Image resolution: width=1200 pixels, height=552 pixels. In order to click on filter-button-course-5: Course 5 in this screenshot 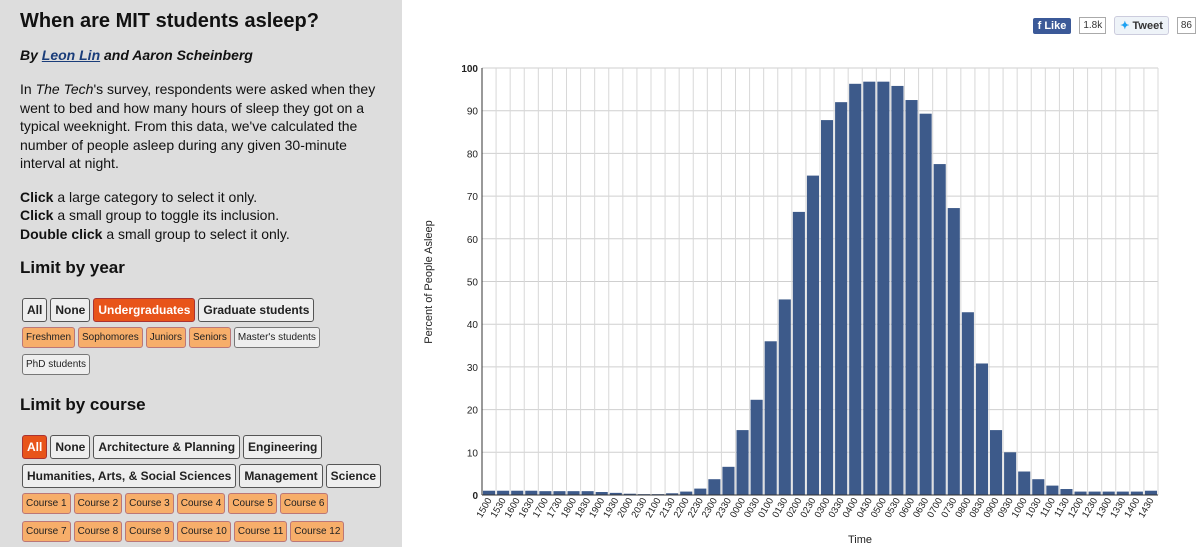, I will do `click(252, 503)`.